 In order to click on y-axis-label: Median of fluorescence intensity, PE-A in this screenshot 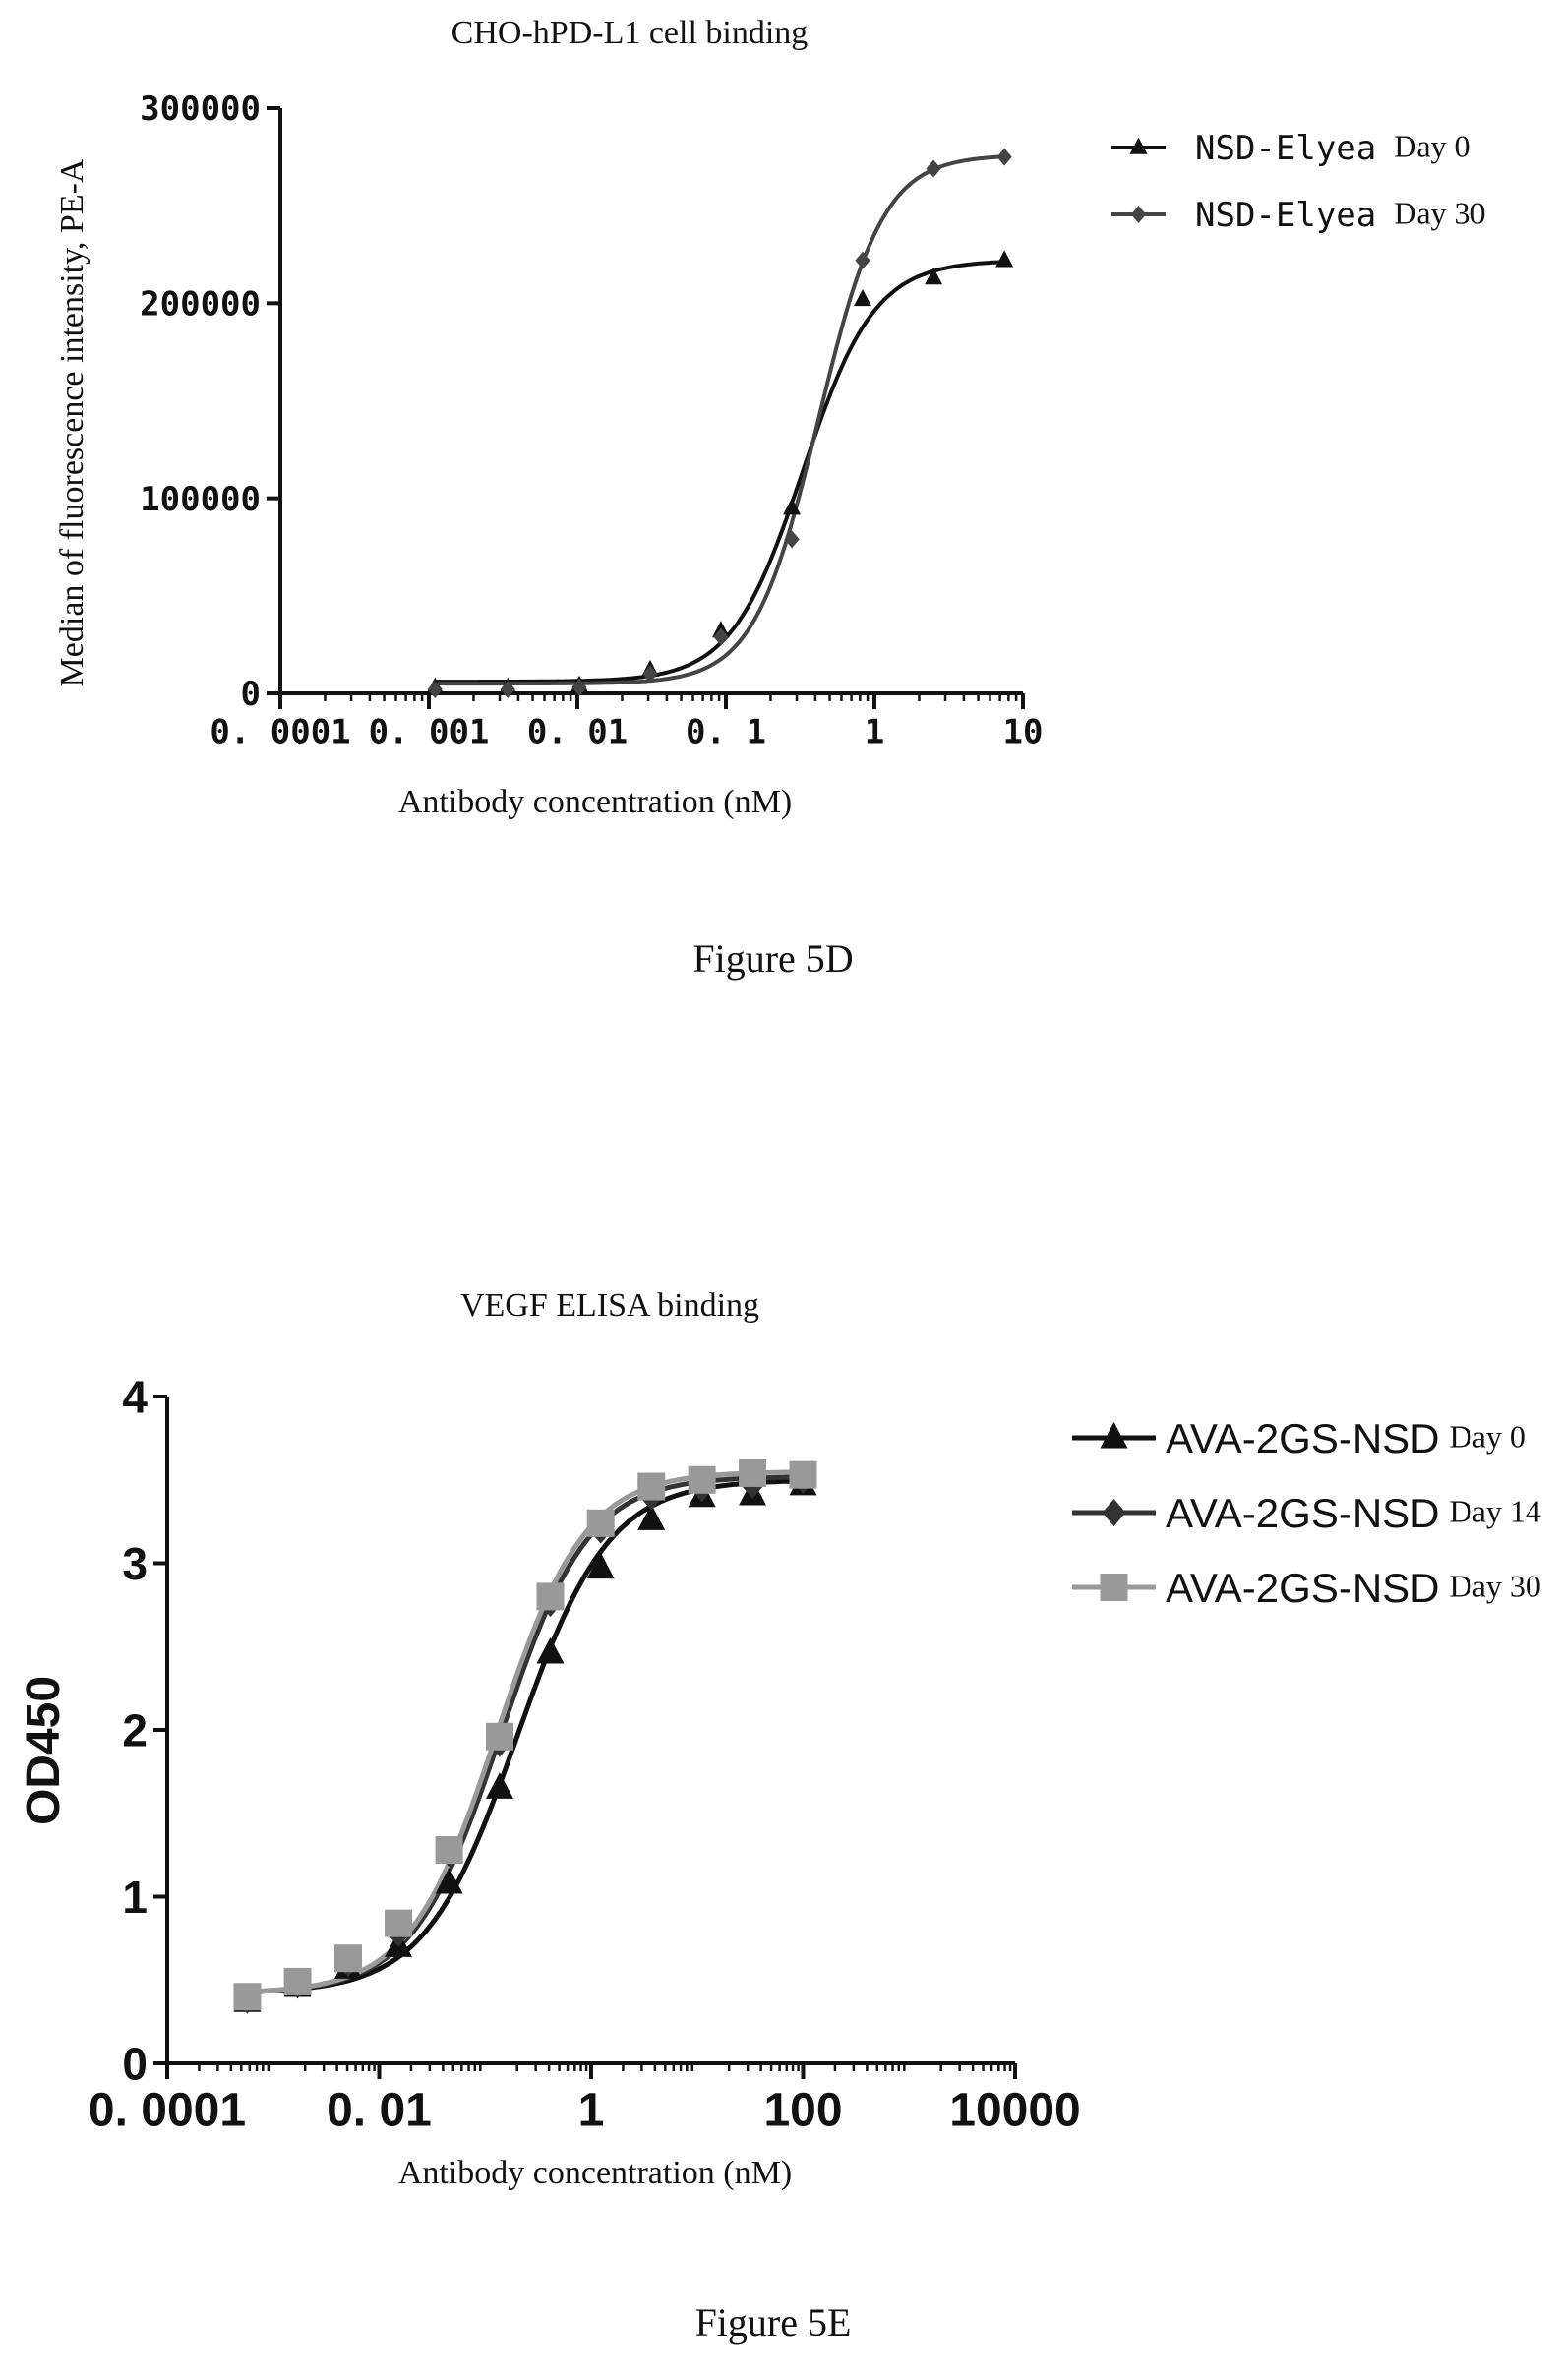, I will do `click(72, 422)`.